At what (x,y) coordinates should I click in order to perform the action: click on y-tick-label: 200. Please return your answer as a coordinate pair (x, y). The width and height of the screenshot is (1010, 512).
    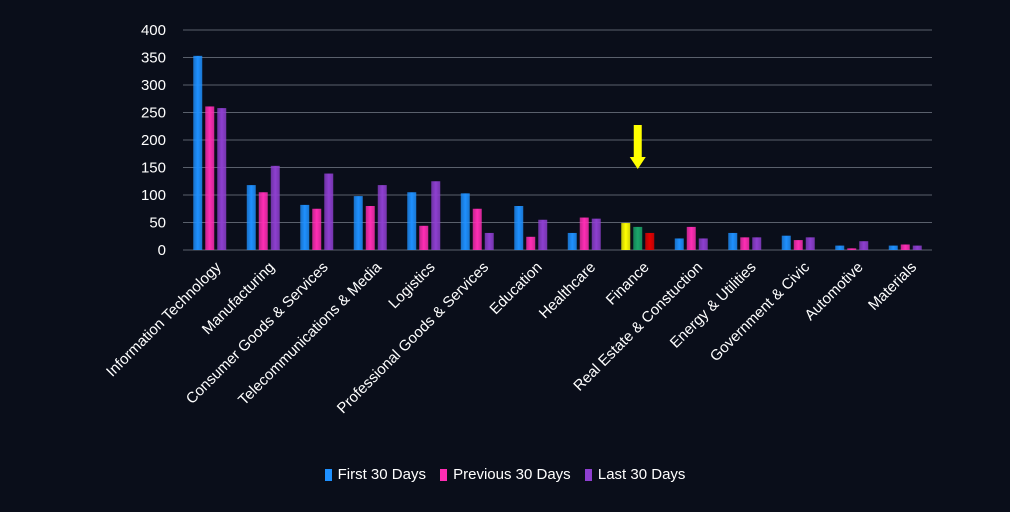
    Looking at the image, I should click on (153, 140).